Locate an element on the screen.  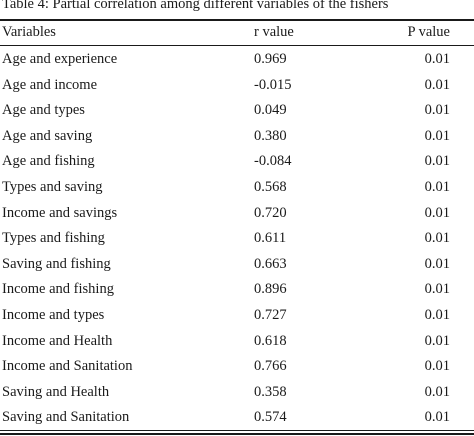
table-row: Age and income -0.015 0.01 is located at coordinates (237, 86).